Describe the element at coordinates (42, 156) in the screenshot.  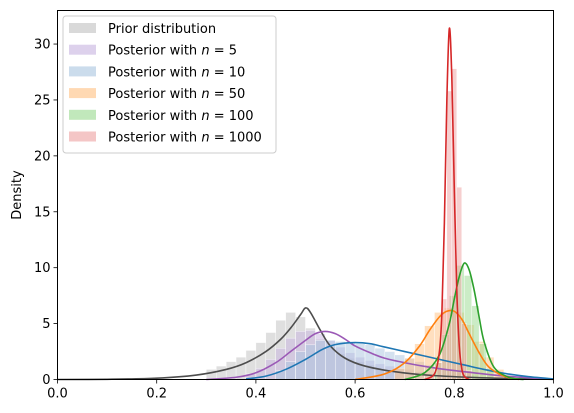
I see `y-tick-label: 20` at that location.